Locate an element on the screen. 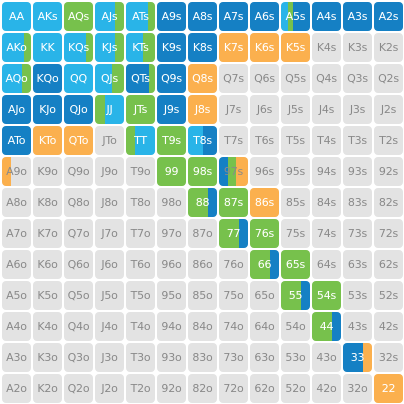  hand-cell-97o: 97o is located at coordinates (171, 233).